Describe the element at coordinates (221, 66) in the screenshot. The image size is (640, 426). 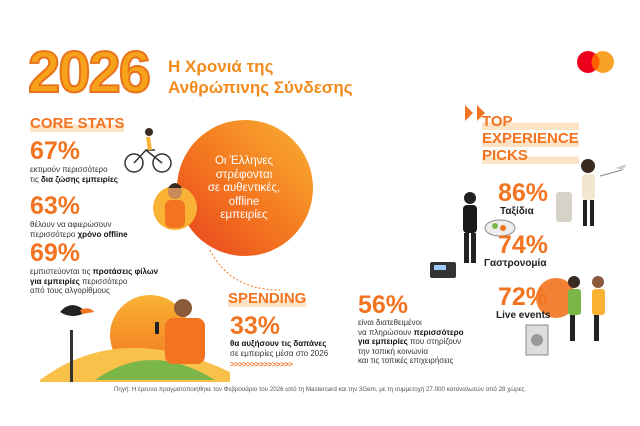
I see `text-line: Η Χρονιά της` at that location.